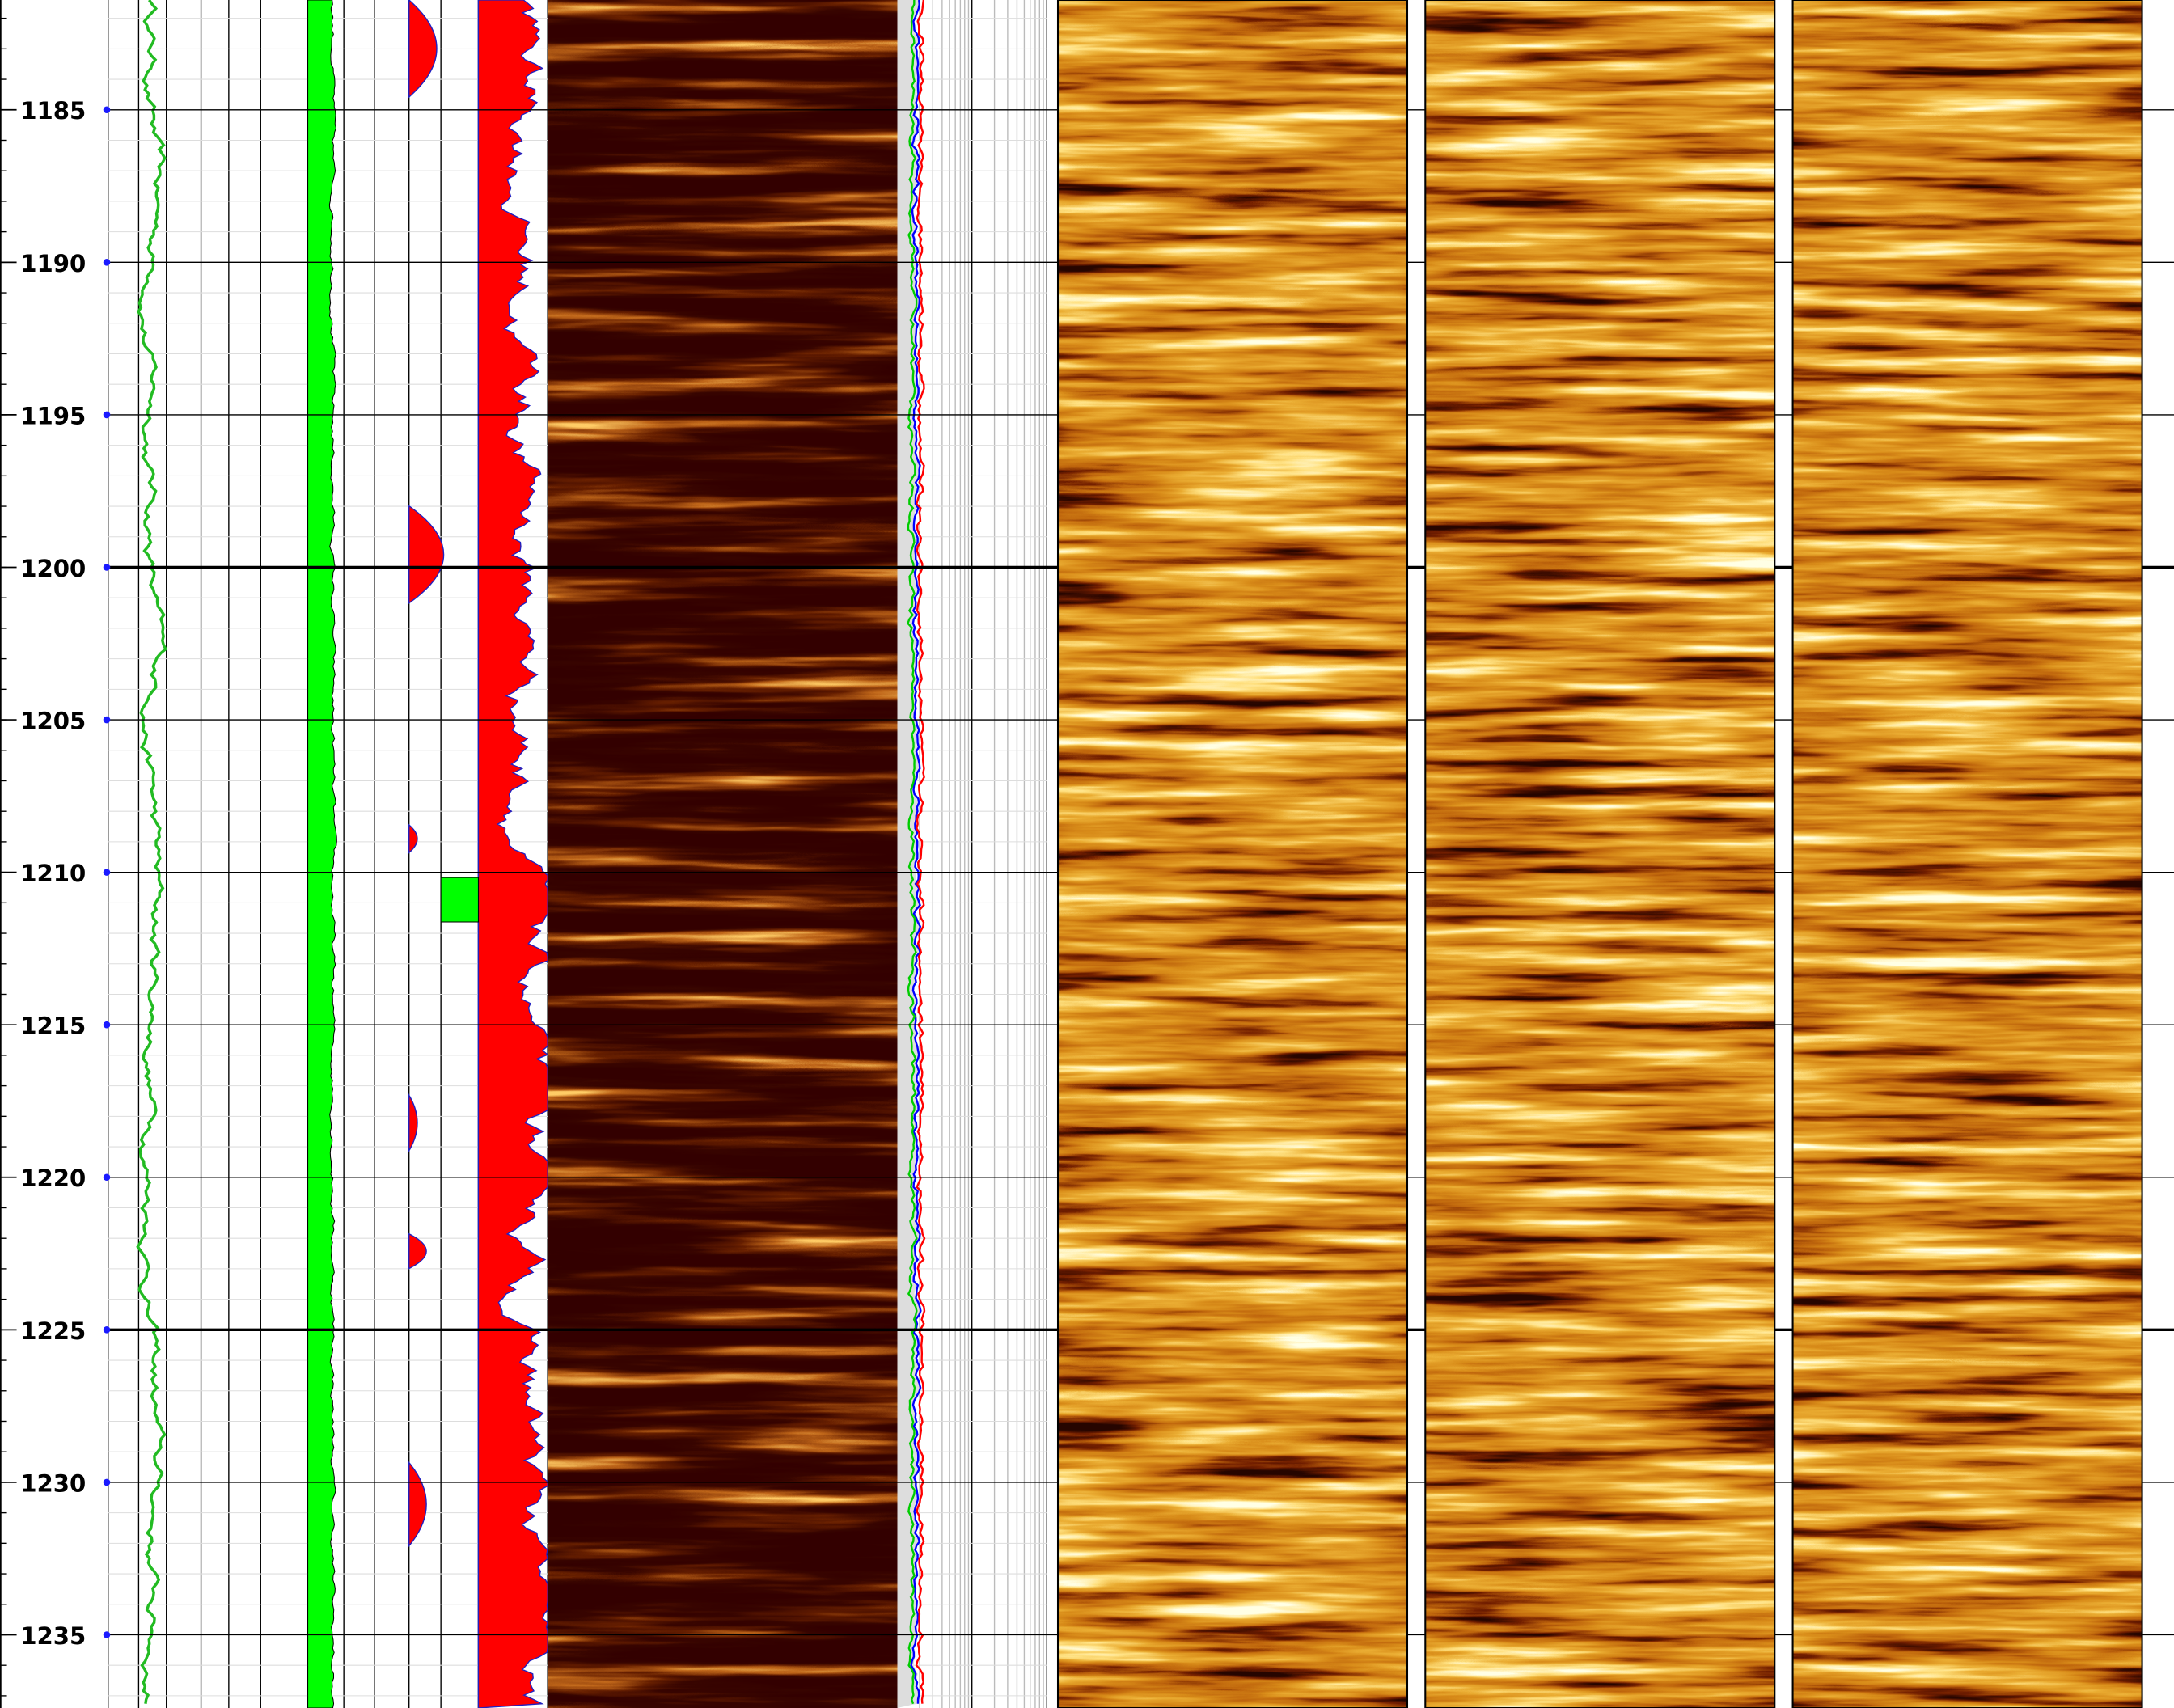 Image resolution: width=2174 pixels, height=1708 pixels. Describe the element at coordinates (53, 1483) in the screenshot. I see `depth-label: 1230` at that location.